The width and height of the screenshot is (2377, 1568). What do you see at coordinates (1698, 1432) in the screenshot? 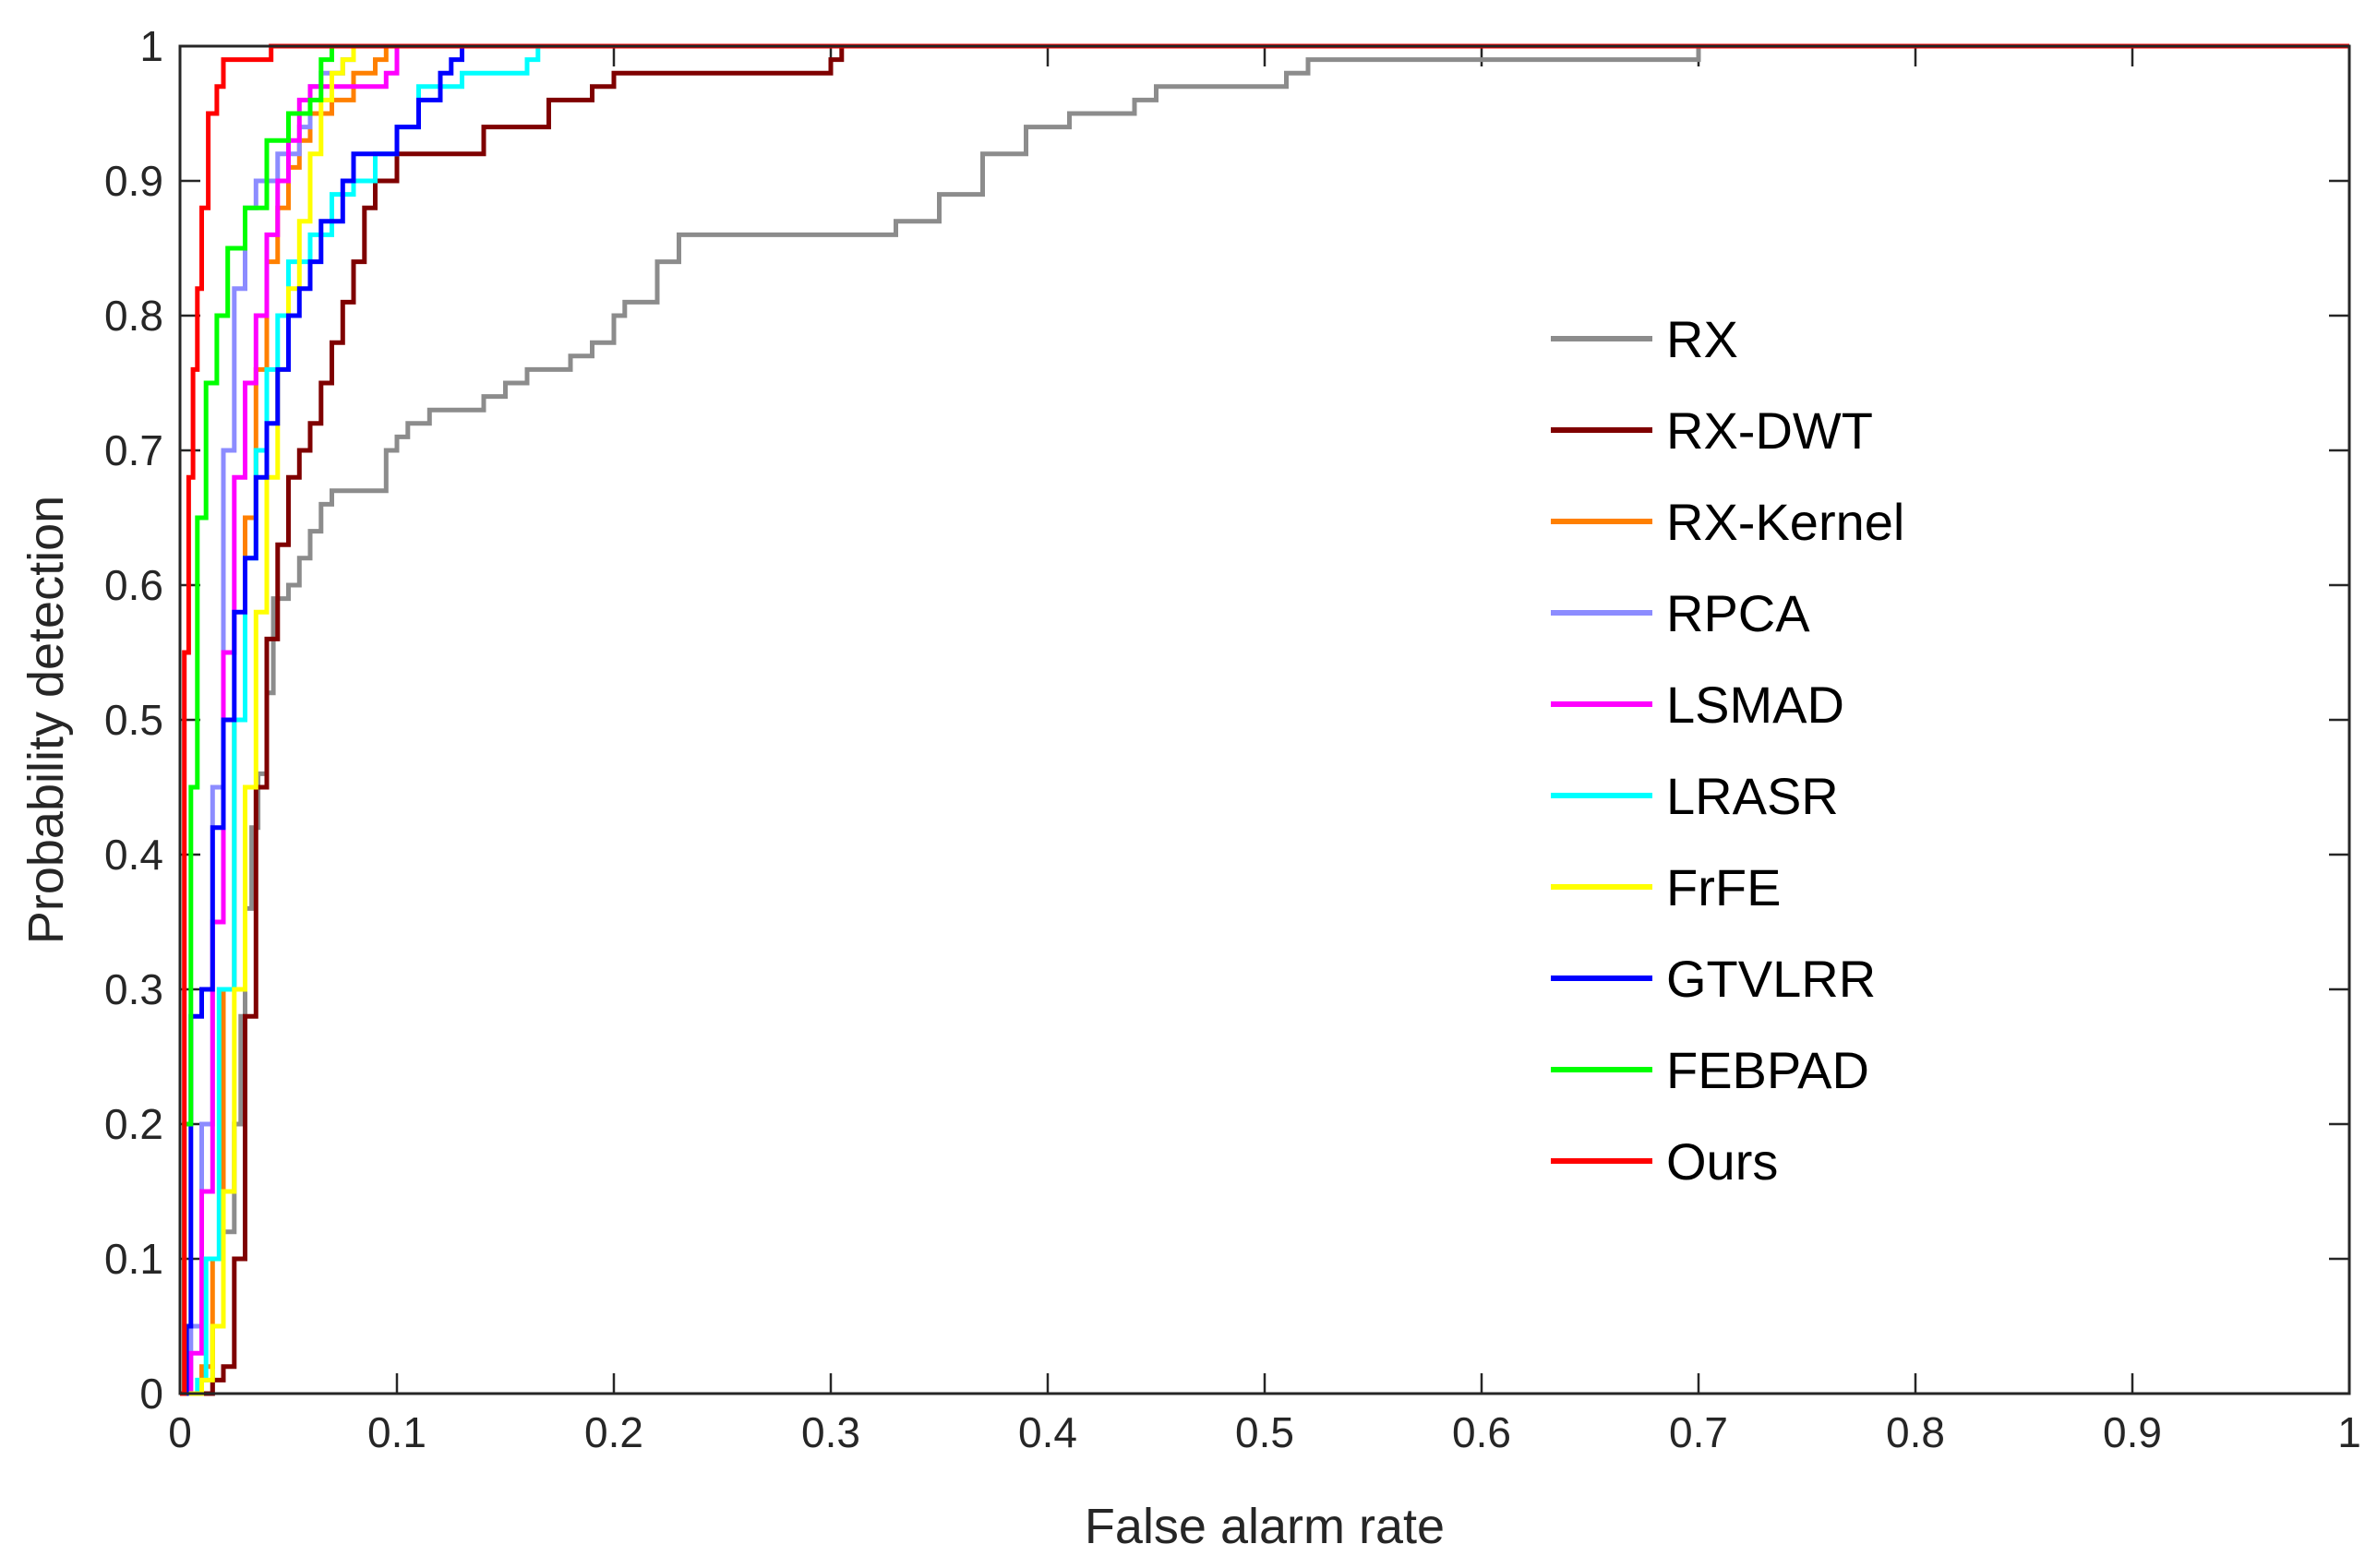
I see `x-tick-label: 0.7` at bounding box center [1698, 1432].